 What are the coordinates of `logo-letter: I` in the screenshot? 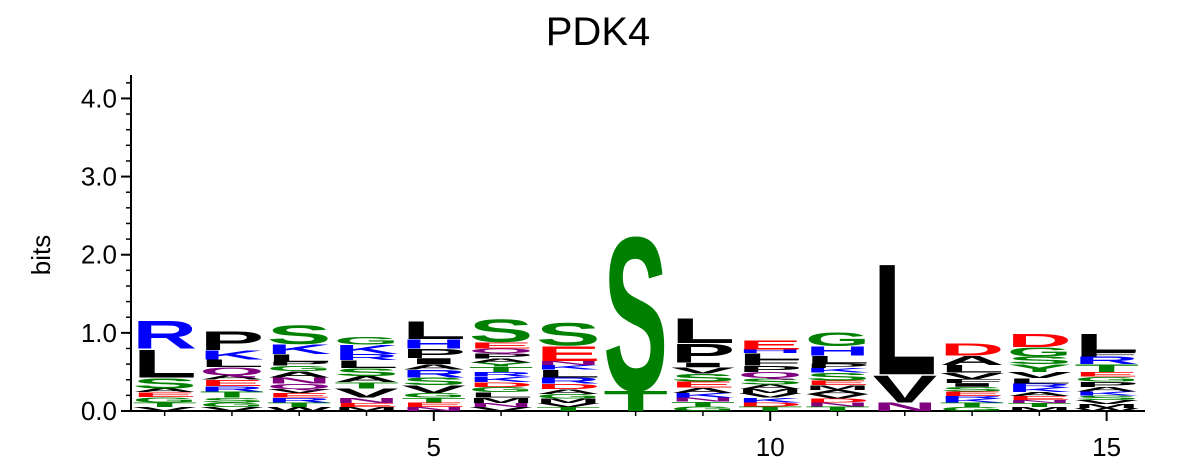 It's located at (433, 362).